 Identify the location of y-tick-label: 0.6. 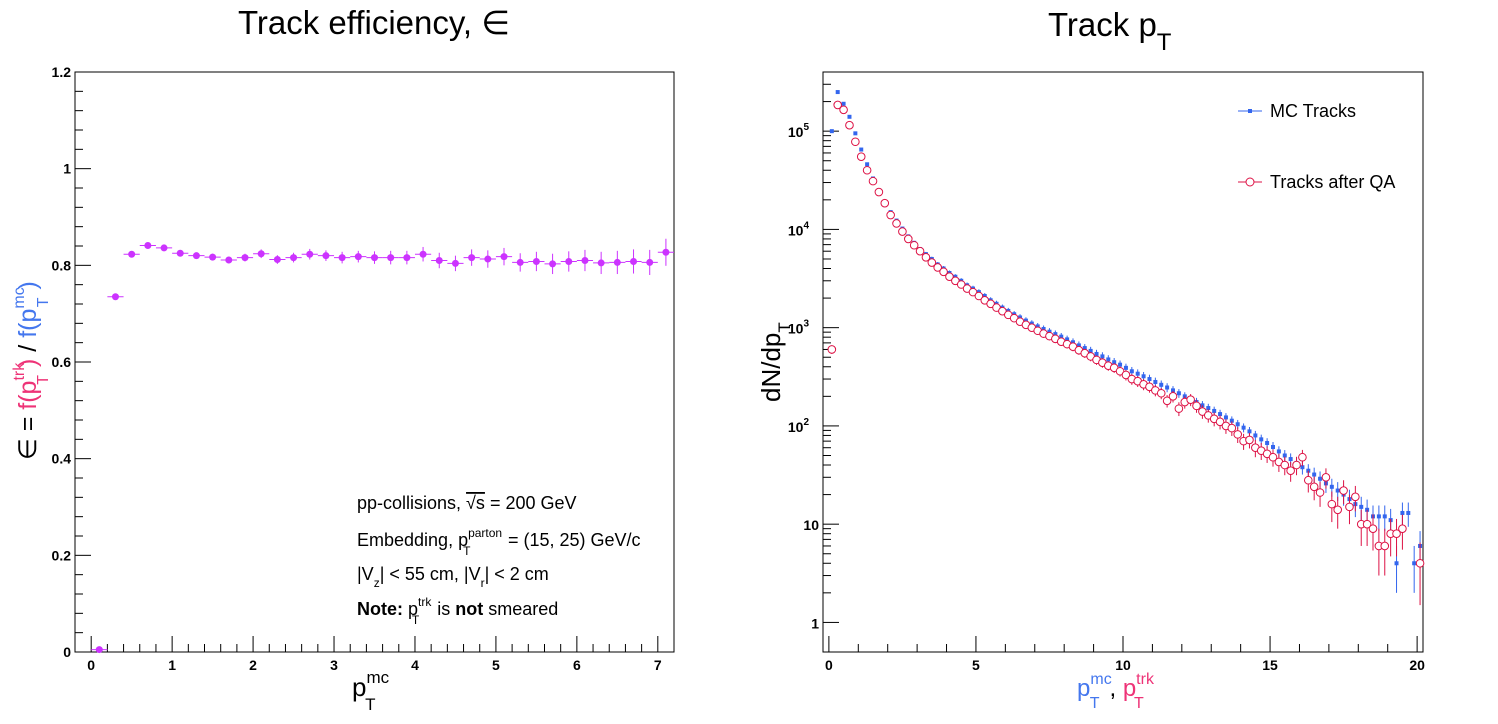
(62, 362).